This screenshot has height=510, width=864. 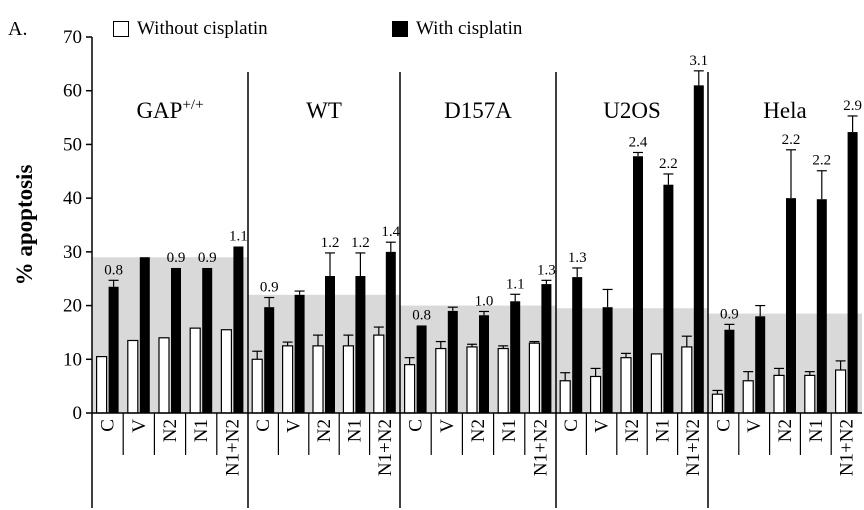 What do you see at coordinates (72, 91) in the screenshot?
I see `y-tick-label: 60` at bounding box center [72, 91].